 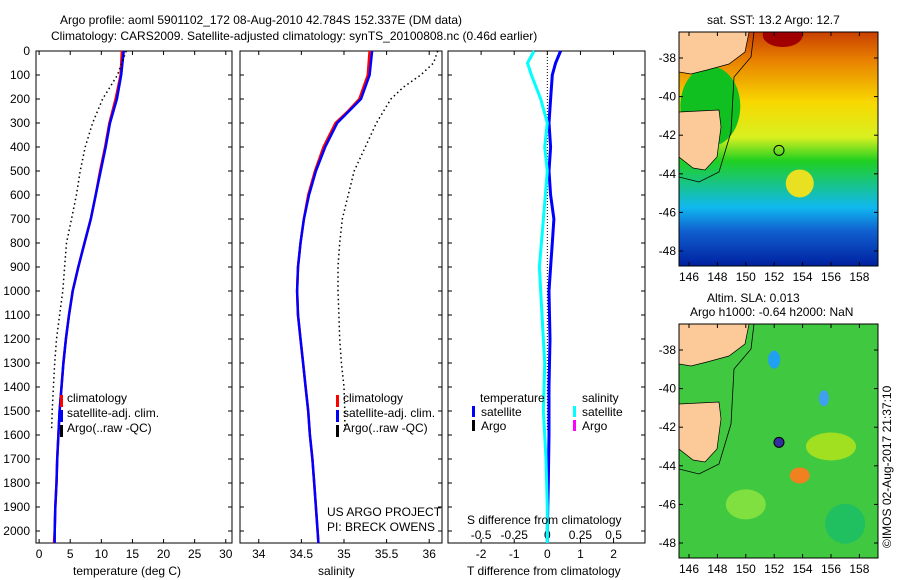 What do you see at coordinates (16, 339) in the screenshot?
I see `depth-tick-label: 1200` at bounding box center [16, 339].